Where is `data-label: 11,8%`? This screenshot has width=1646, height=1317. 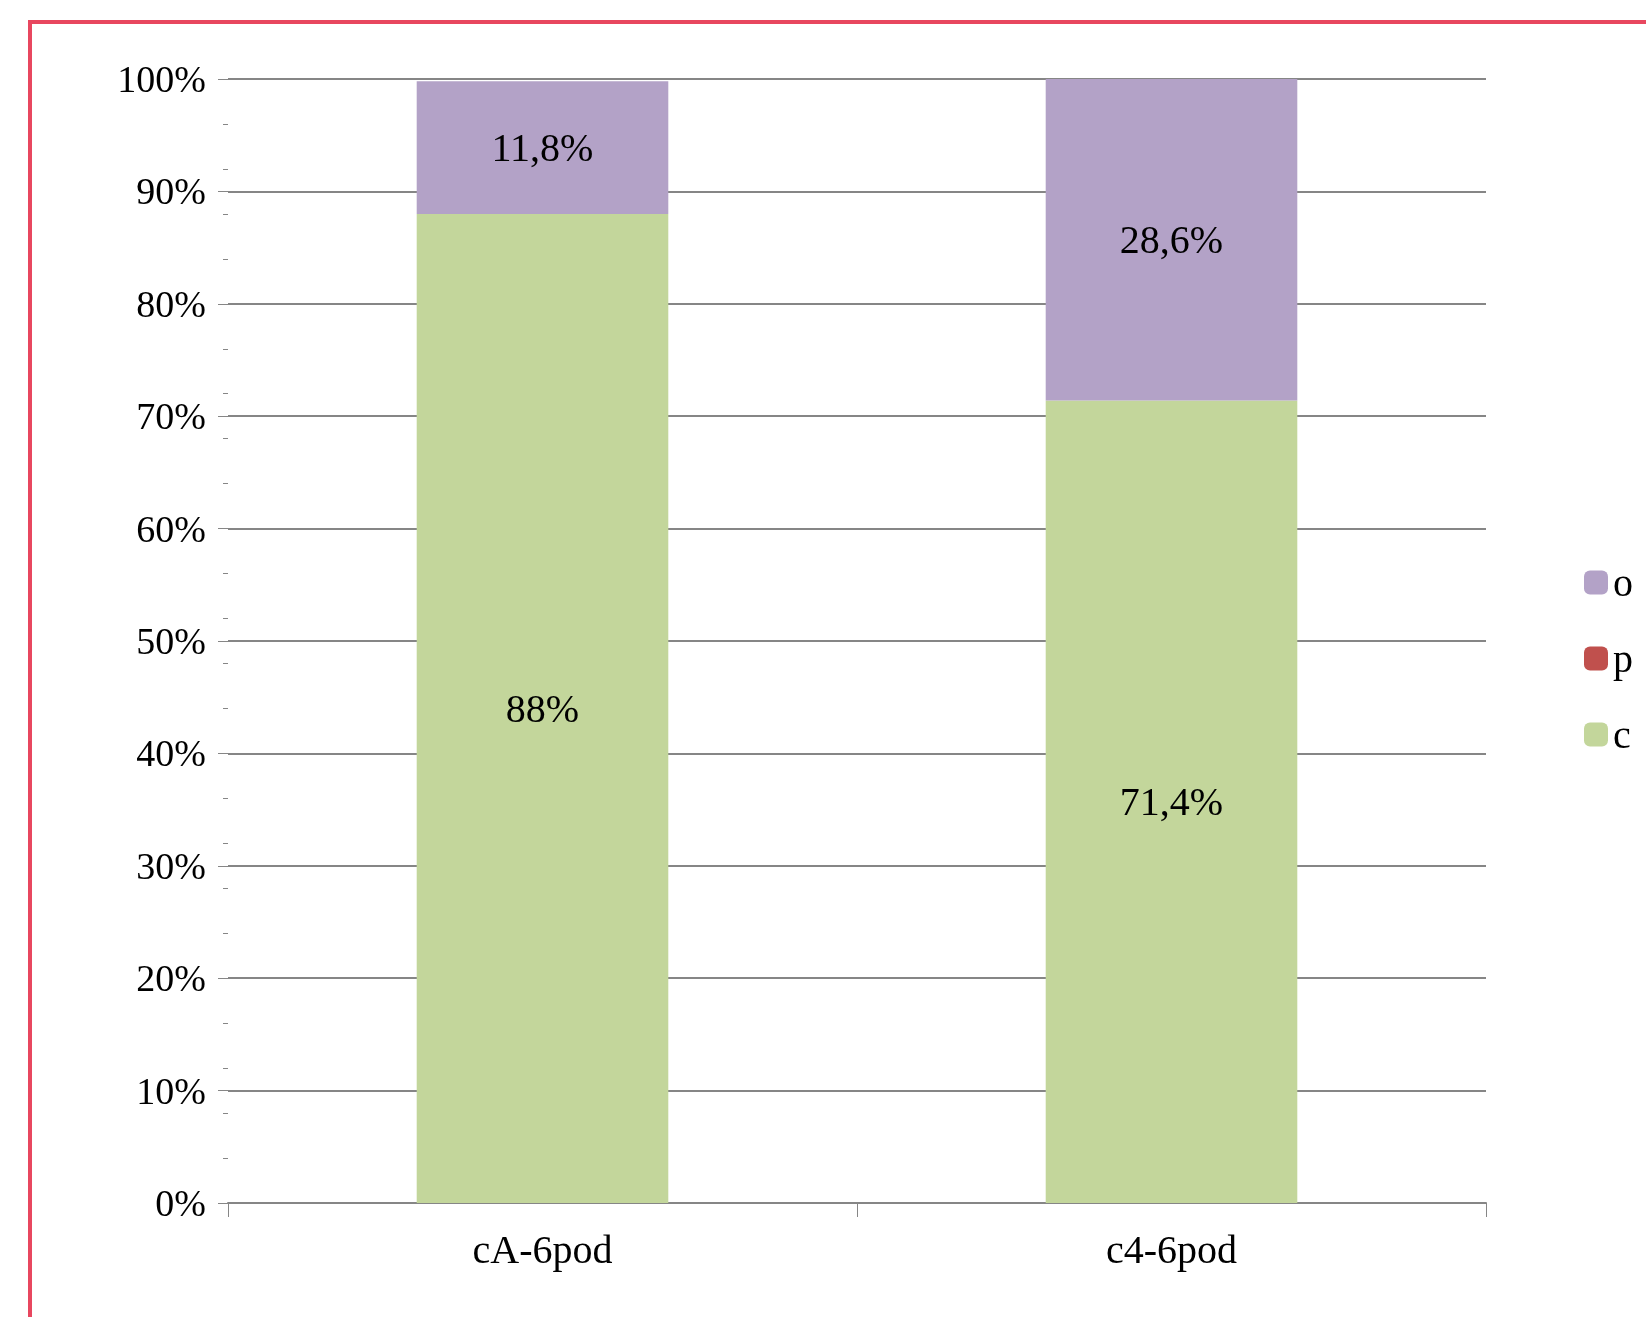
data-label: 11,8% is located at coordinates (542, 148).